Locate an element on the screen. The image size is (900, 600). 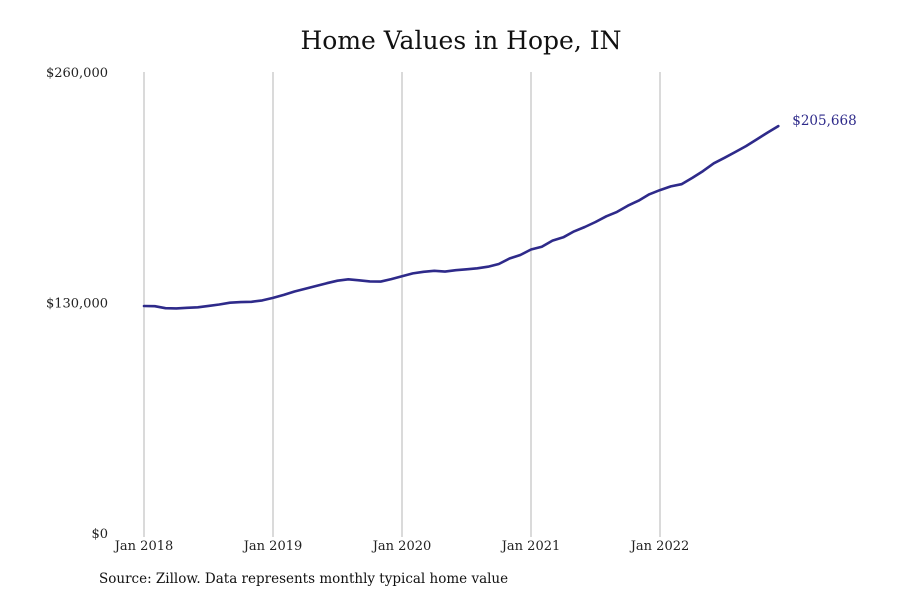
y-tick-label: $0 is located at coordinates (99, 534).